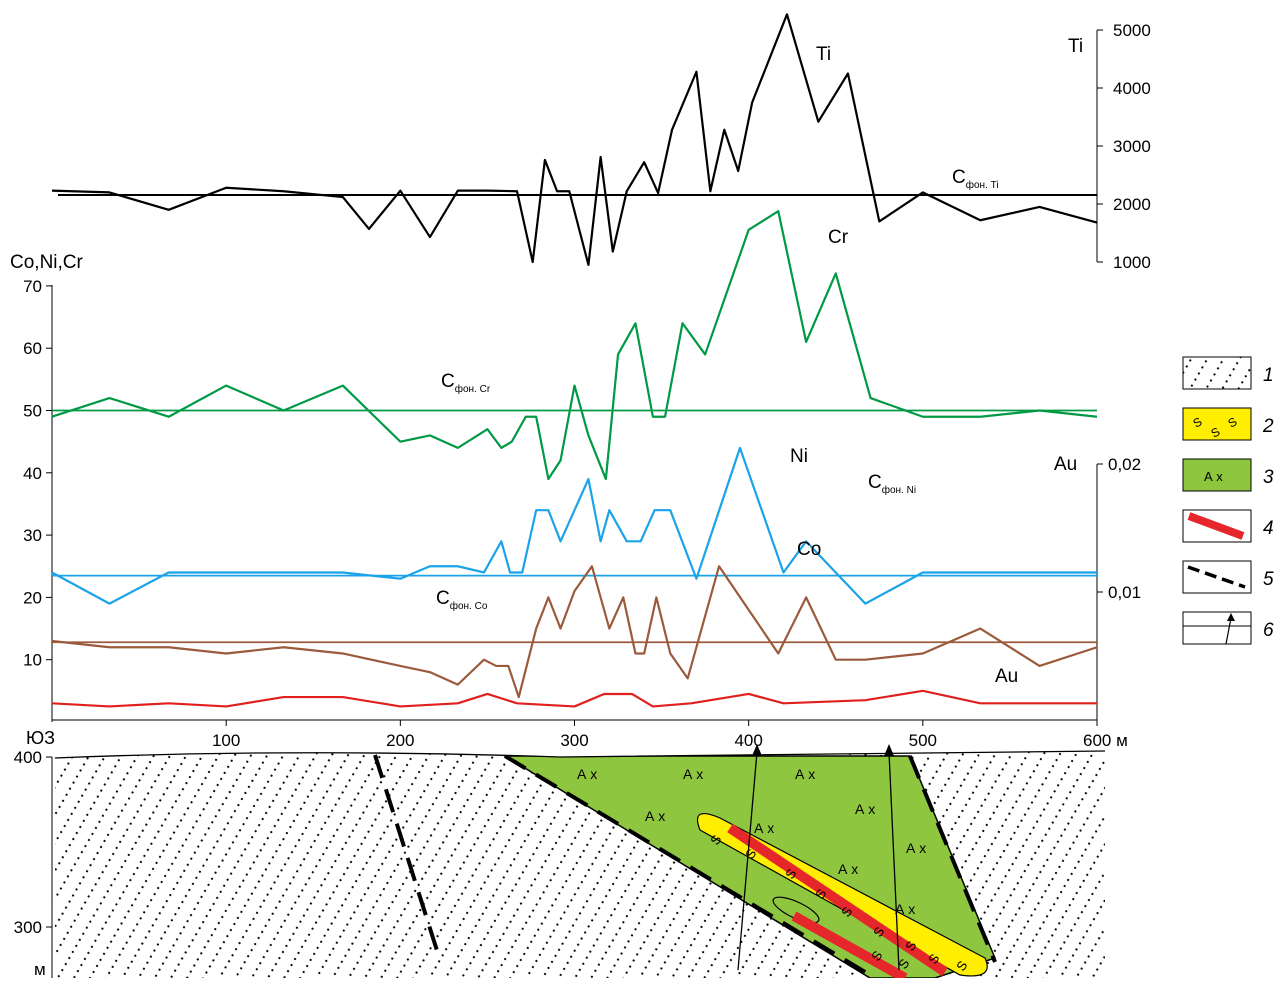 This screenshot has width=1279, height=983. I want to click on svg-text: А х, so click(1213, 476).